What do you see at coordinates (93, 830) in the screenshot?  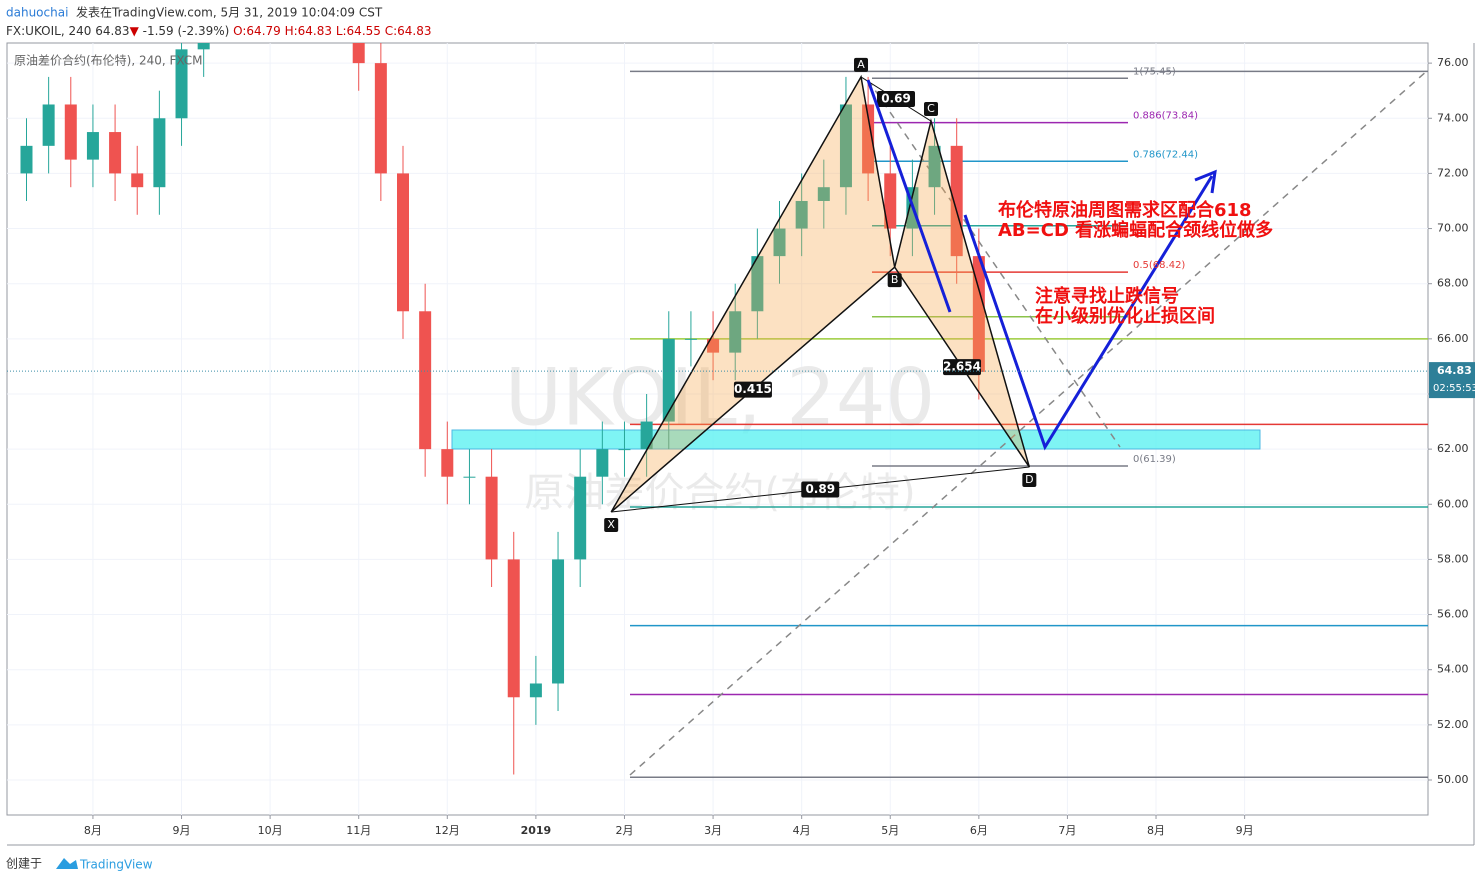 I see `x-tick-label: 8月` at bounding box center [93, 830].